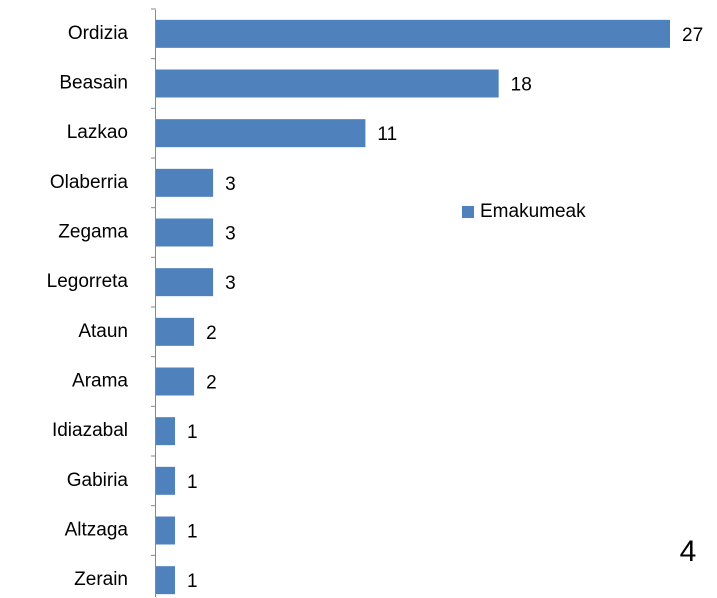 This screenshot has height=598, width=717. Describe the element at coordinates (468, 212) in the screenshot. I see `legend-swatch` at that location.